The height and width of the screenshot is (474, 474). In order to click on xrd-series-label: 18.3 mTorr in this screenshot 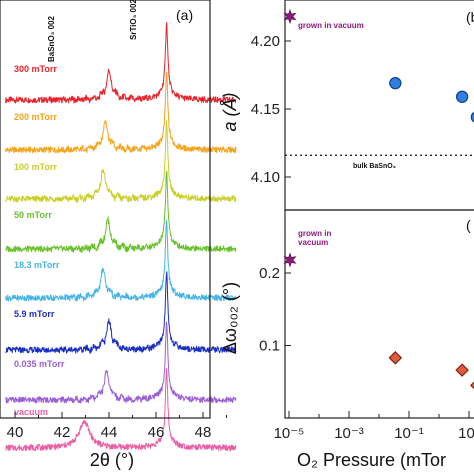, I will do `click(37, 265)`.